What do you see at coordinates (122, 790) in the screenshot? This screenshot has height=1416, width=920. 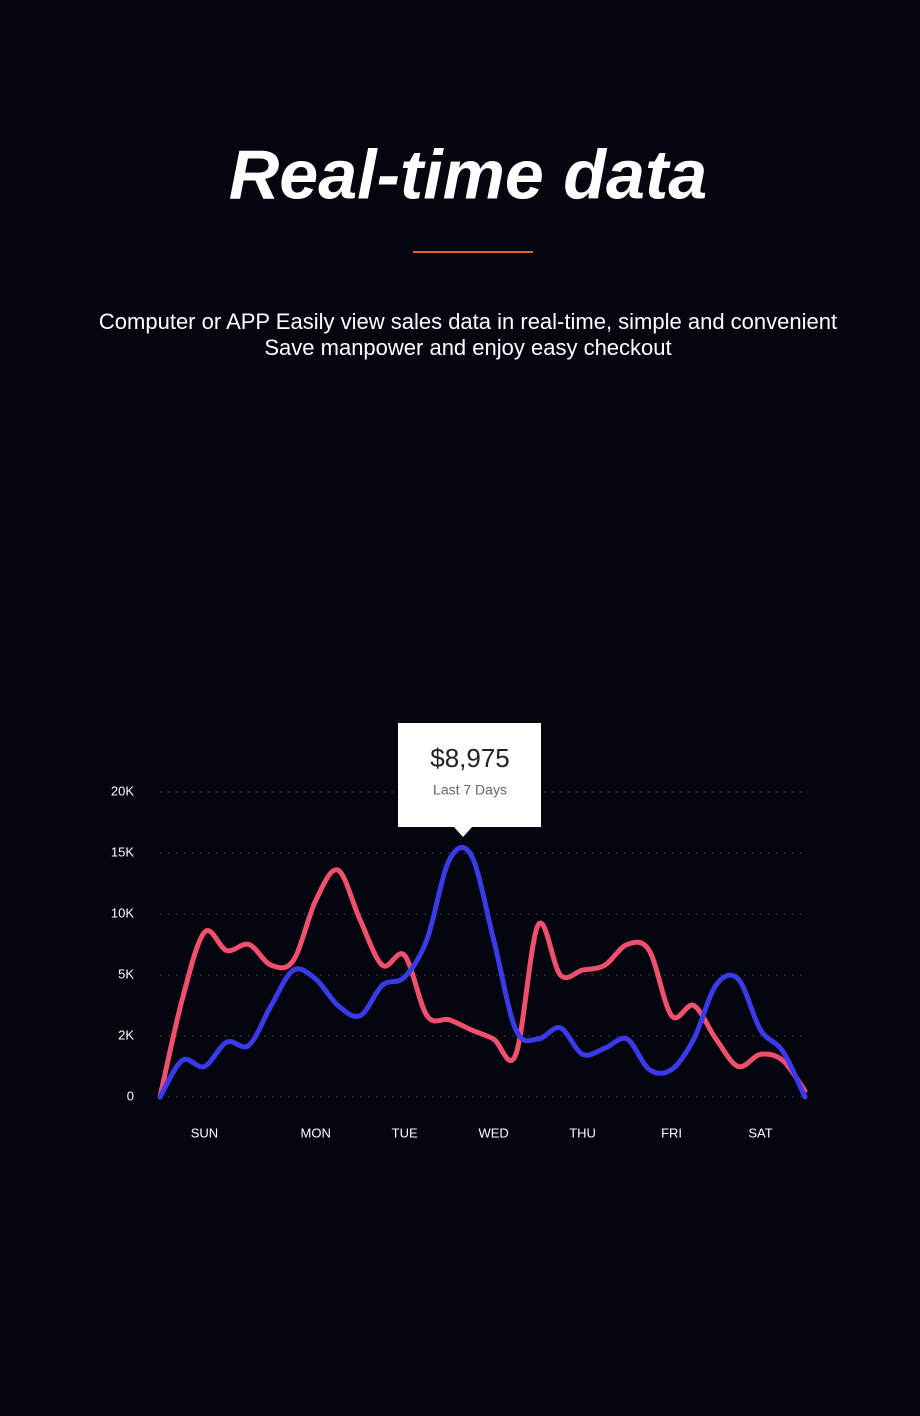 I see `y-tick-label: 20K` at bounding box center [122, 790].